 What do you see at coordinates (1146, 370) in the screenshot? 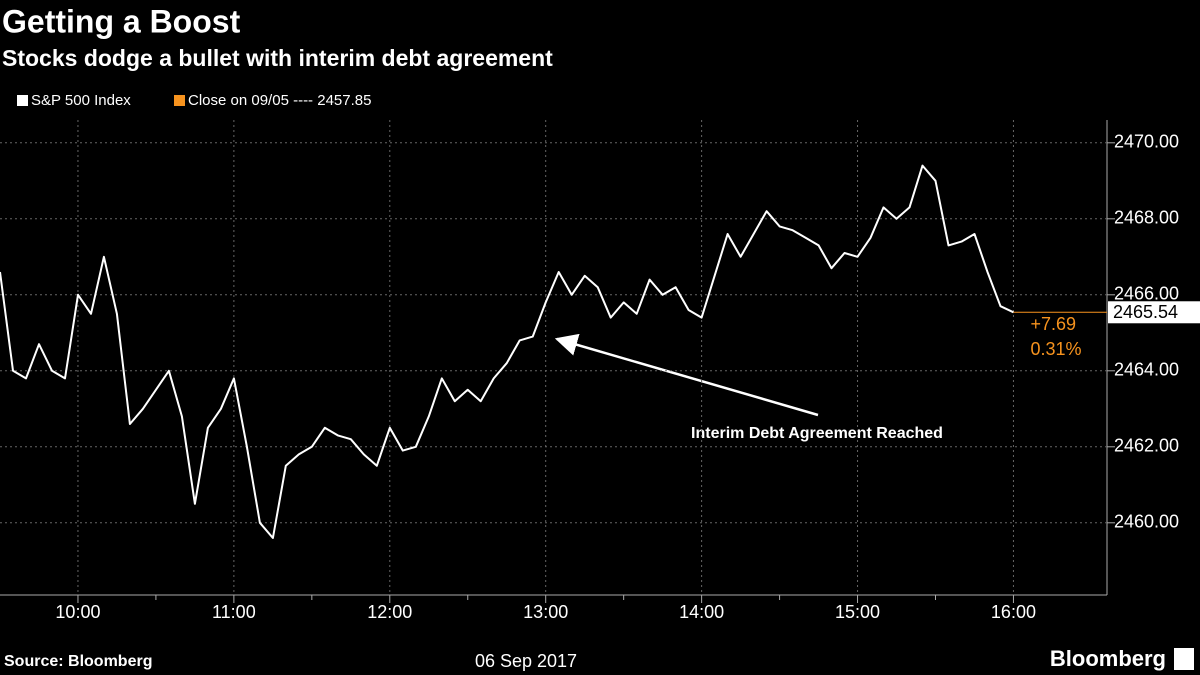
I see `y-tick-label: 2464.00` at bounding box center [1146, 370].